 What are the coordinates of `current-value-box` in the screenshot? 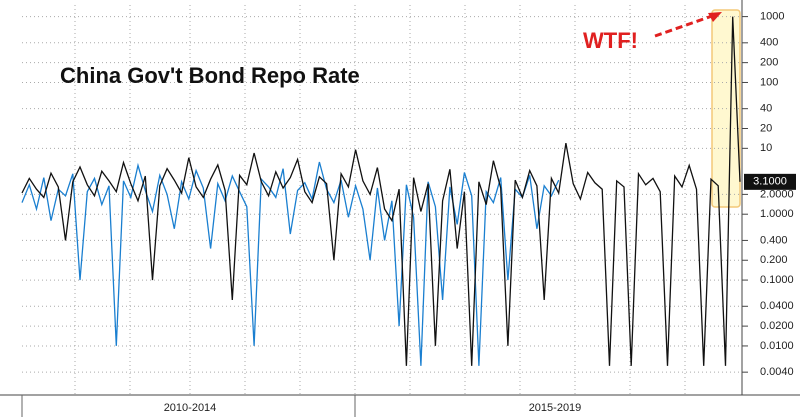 It's located at (770, 181).